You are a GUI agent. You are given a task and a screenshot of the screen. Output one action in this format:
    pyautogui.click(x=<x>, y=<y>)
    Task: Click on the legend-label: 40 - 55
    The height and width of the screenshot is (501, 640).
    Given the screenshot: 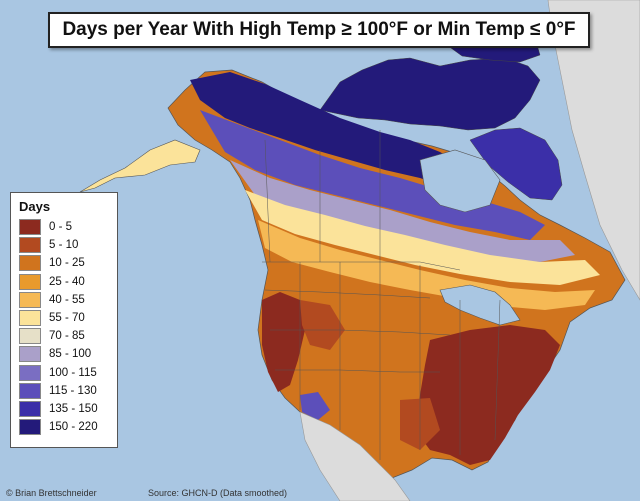 What is the action you would take?
    pyautogui.click(x=67, y=299)
    